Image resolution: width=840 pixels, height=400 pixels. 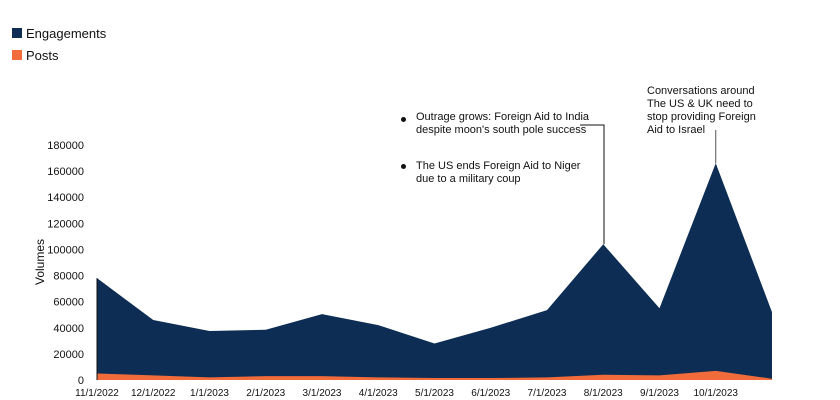 I want to click on y-tick-label: 60000, so click(x=68, y=303).